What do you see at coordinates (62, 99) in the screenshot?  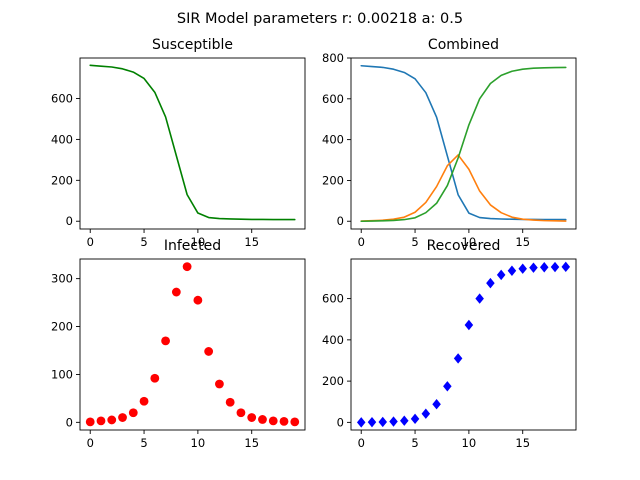 I see `y-tick-label-susceptible-600: 600` at bounding box center [62, 99].